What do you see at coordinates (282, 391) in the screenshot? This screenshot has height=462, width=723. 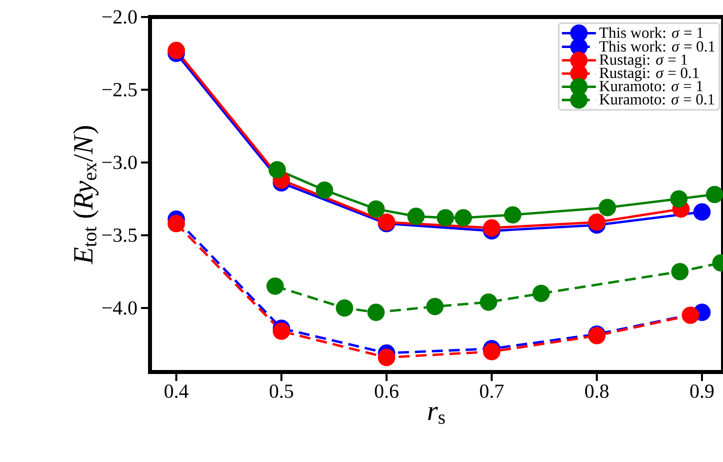 I see `x-tick-label: 0.5` at bounding box center [282, 391].